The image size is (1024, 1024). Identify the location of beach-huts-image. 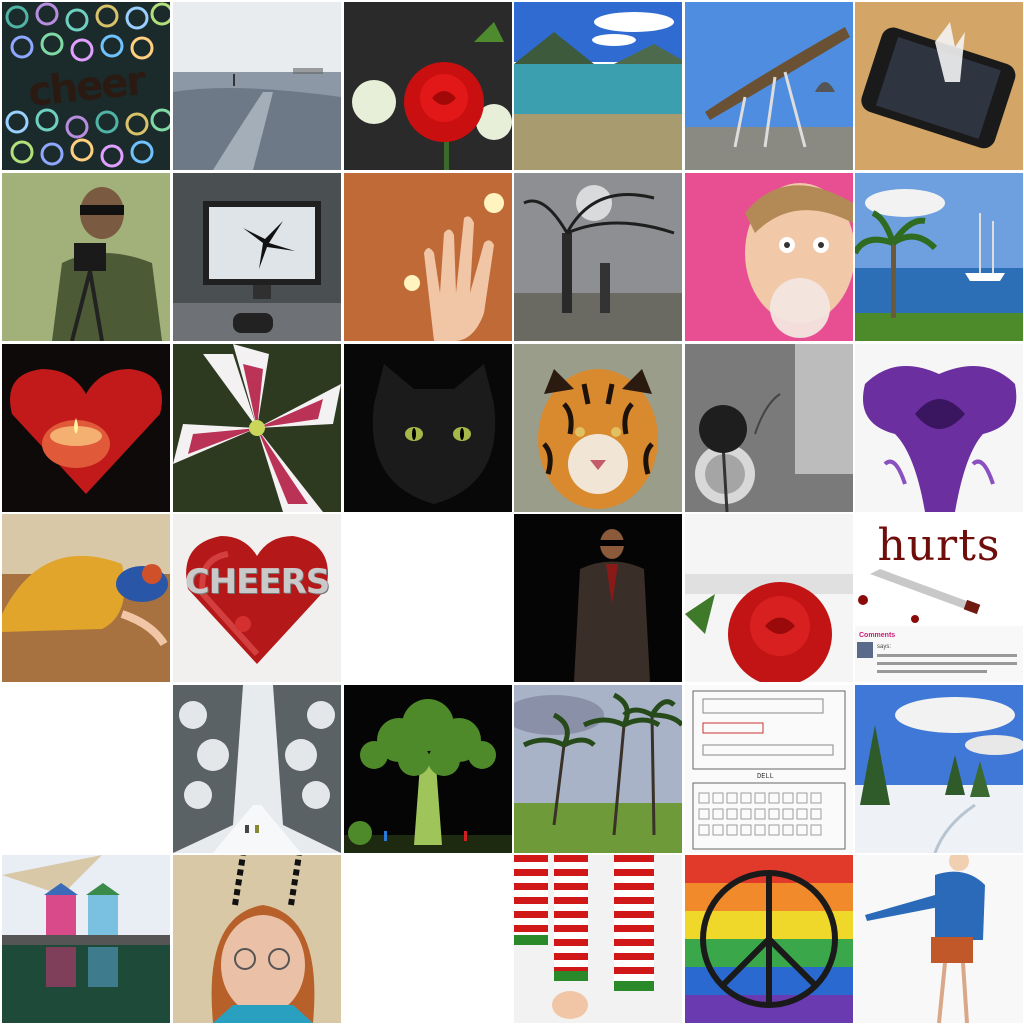
(86, 939).